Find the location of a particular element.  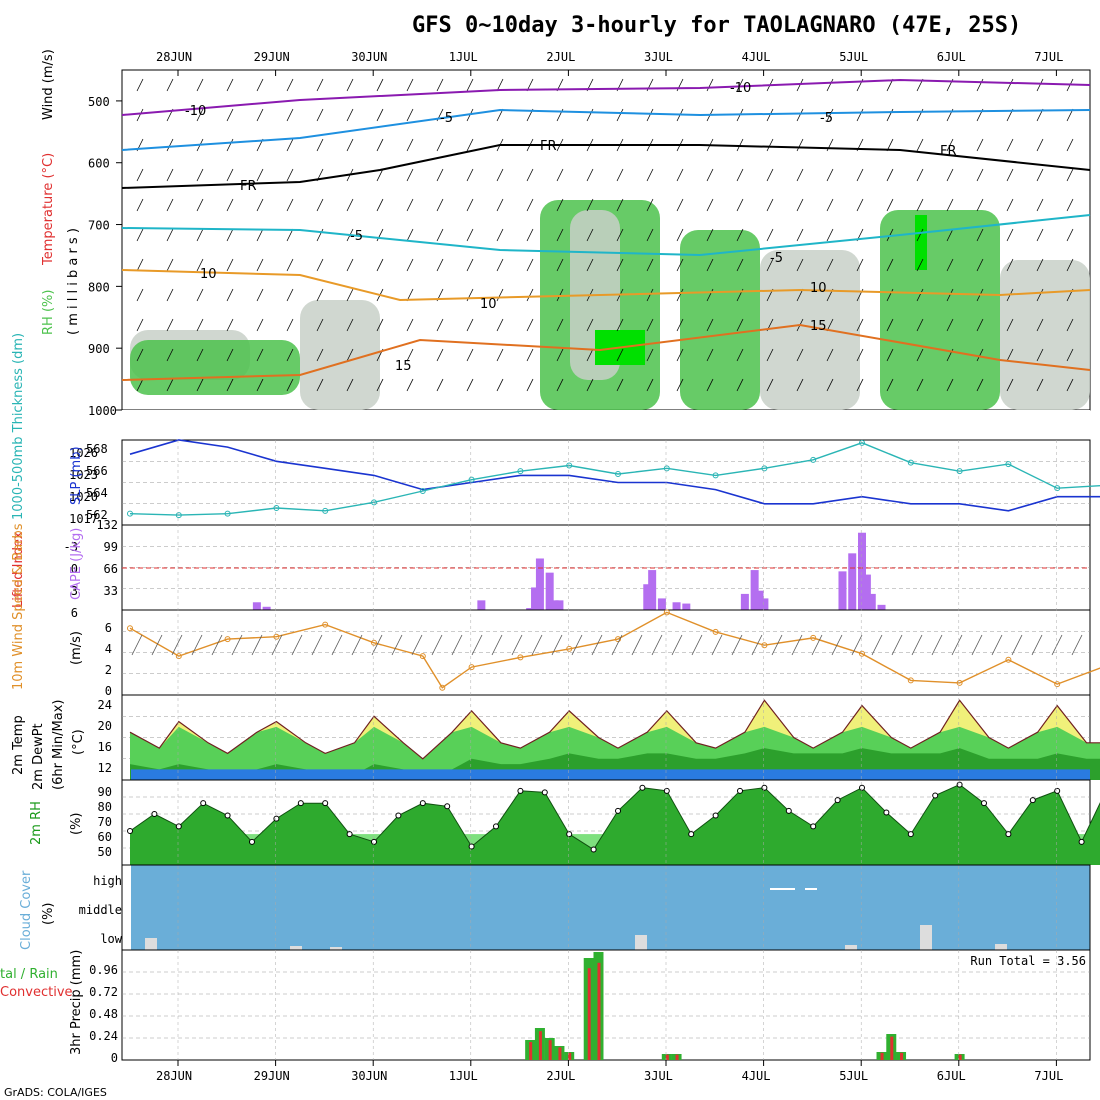

thickness-ytick-left: 562 is located at coordinates (97, 515).